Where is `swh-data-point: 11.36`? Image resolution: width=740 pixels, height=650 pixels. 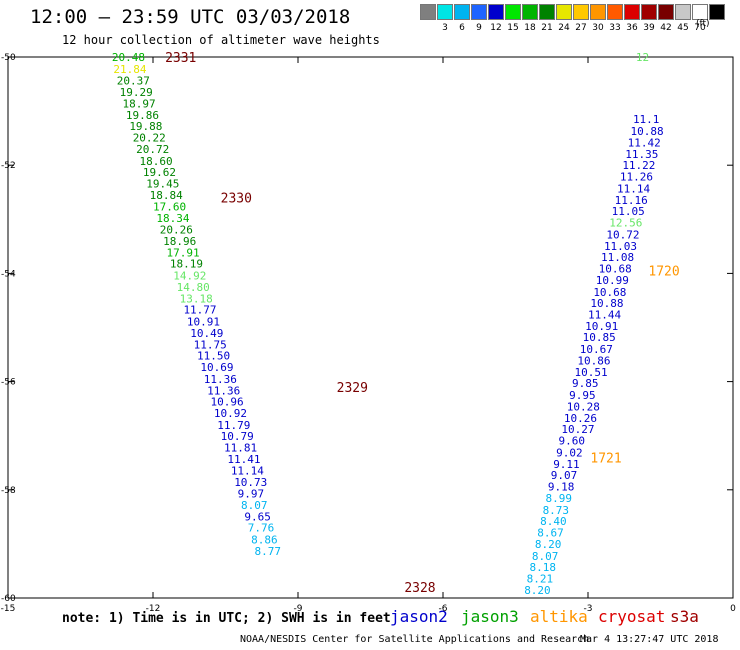
swh-data-point: 11.36 is located at coordinates (223, 390).